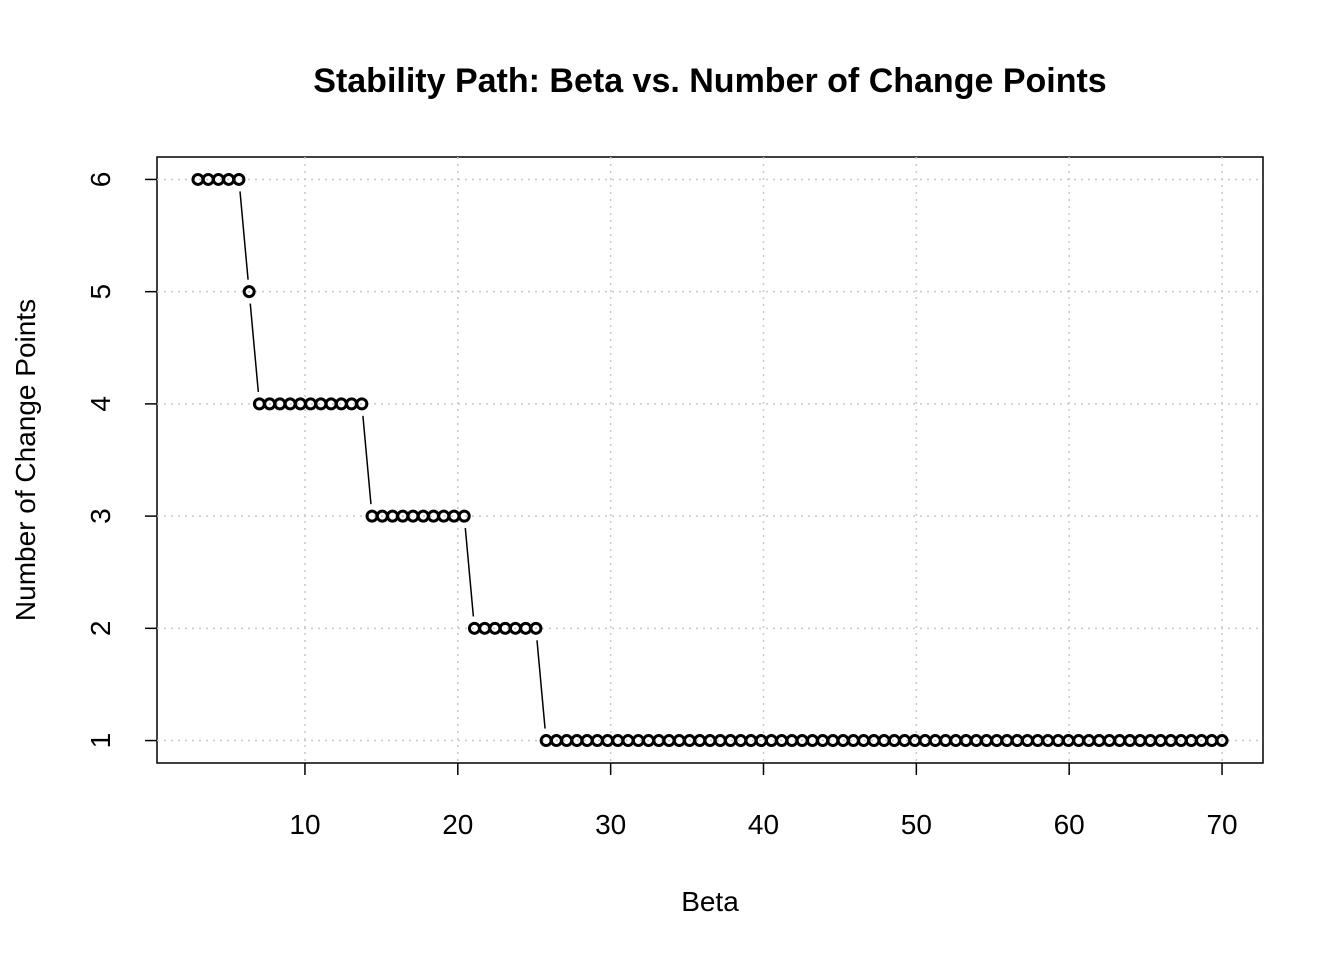  Describe the element at coordinates (100, 404) in the screenshot. I see `y-tick-label: 4` at that location.